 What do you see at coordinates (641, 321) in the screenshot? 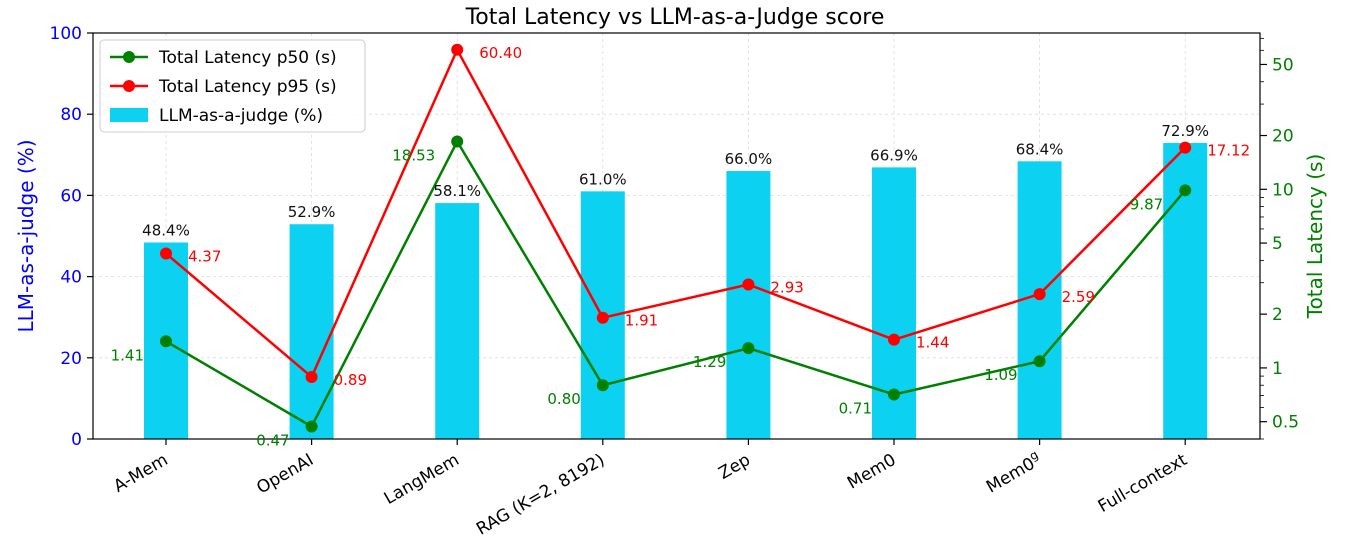
I see `p95-value-label: 1.91` at bounding box center [641, 321].